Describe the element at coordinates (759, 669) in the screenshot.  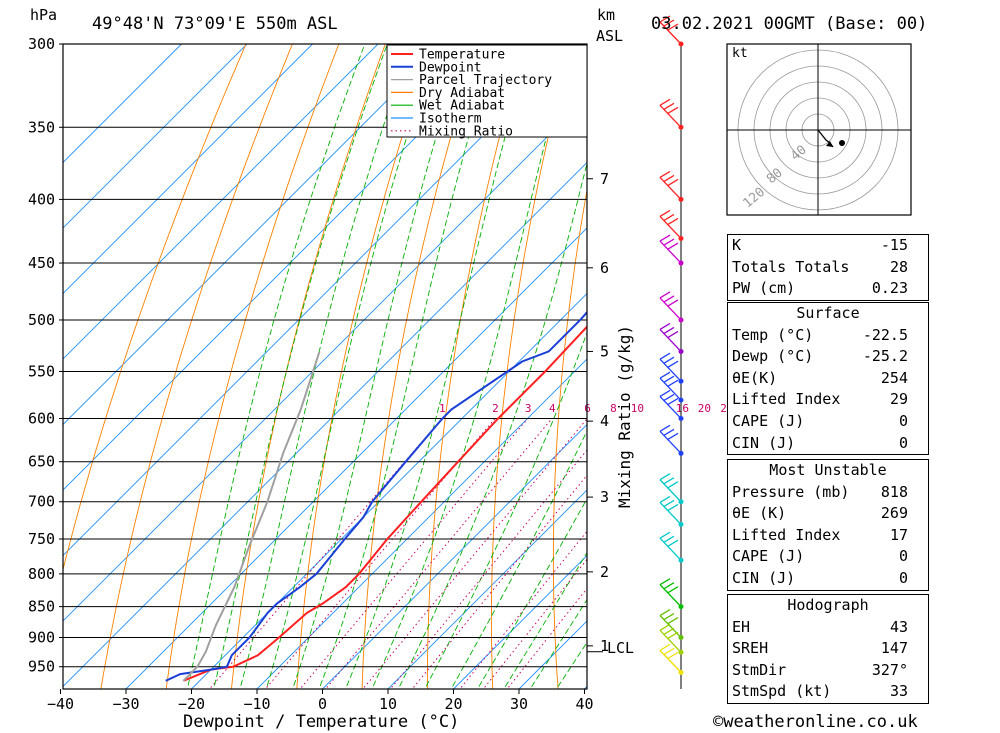
I see `stmdir-label: StmDir` at that location.